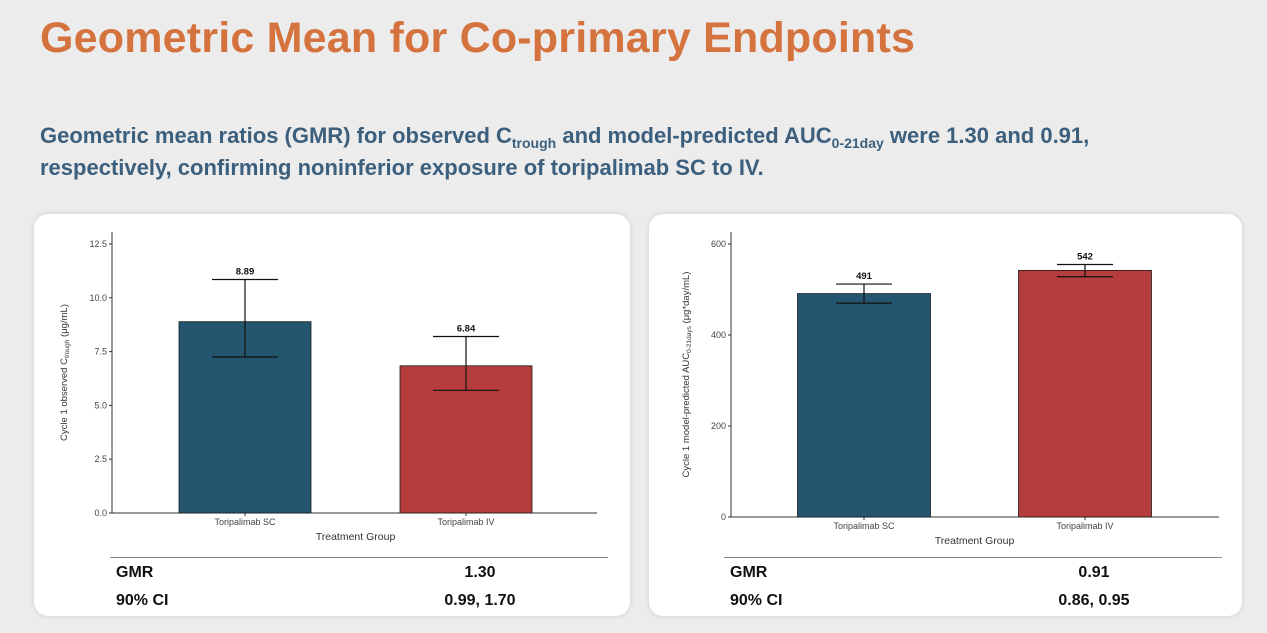  I want to click on stats-row-ci: 90% CI 0.99, 1.70, so click(359, 600).